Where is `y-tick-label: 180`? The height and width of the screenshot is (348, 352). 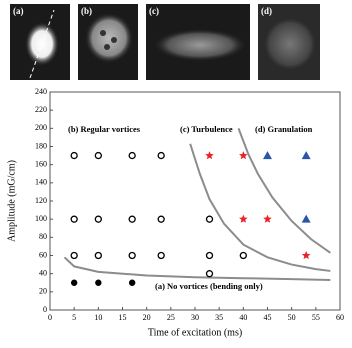 y-tick-label: 180 is located at coordinates (41, 145).